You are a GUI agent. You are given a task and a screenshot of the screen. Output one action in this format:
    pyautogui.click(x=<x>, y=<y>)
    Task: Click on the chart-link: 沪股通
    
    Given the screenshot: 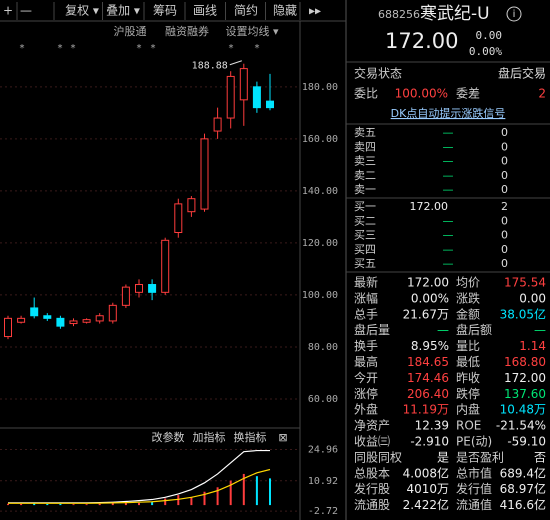 What is the action you would take?
    pyautogui.click(x=130, y=31)
    